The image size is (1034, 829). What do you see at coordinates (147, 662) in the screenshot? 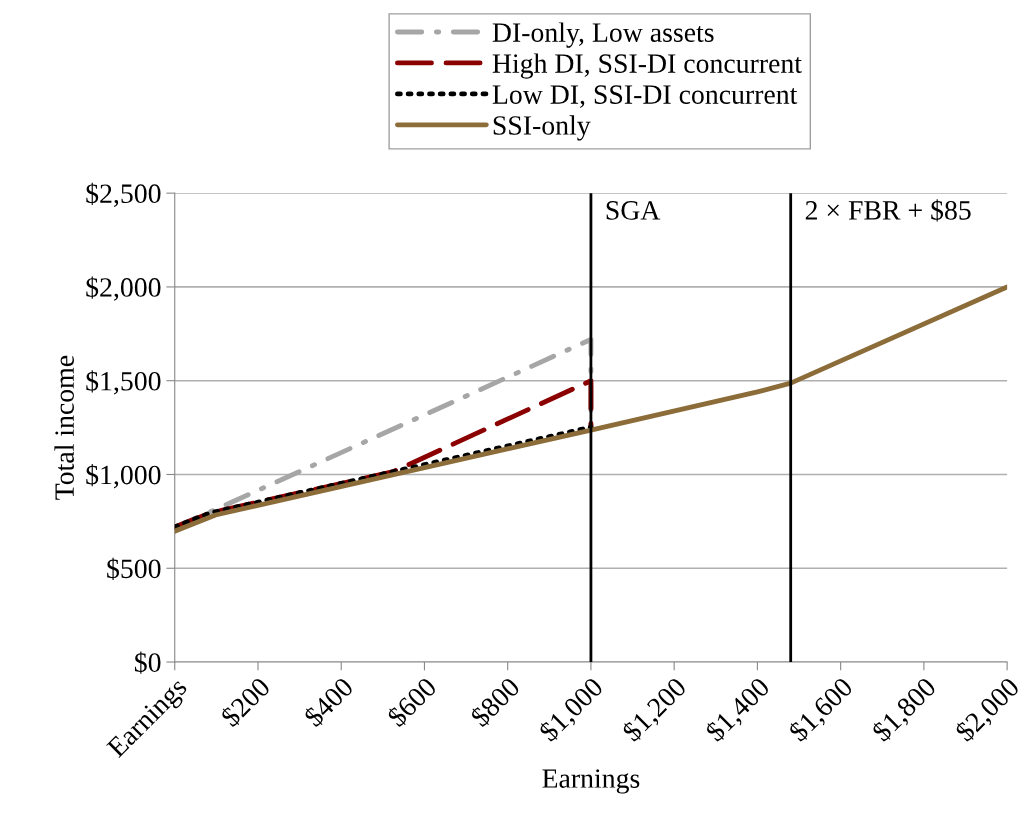
I see `y-tick-label: $0` at bounding box center [147, 662].